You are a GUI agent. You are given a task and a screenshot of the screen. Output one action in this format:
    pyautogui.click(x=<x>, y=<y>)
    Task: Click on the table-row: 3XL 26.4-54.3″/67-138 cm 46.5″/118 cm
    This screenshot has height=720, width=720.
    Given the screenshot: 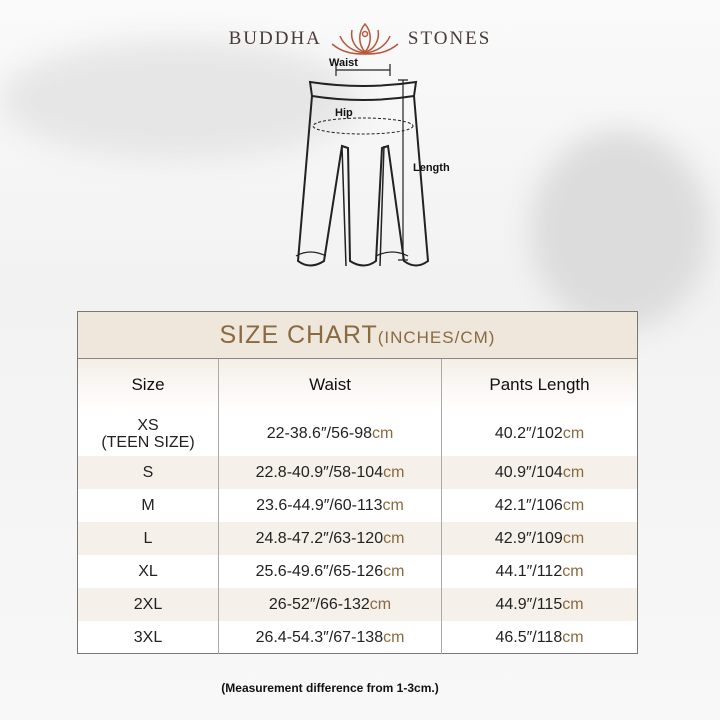 What is the action you would take?
    pyautogui.click(x=357, y=637)
    